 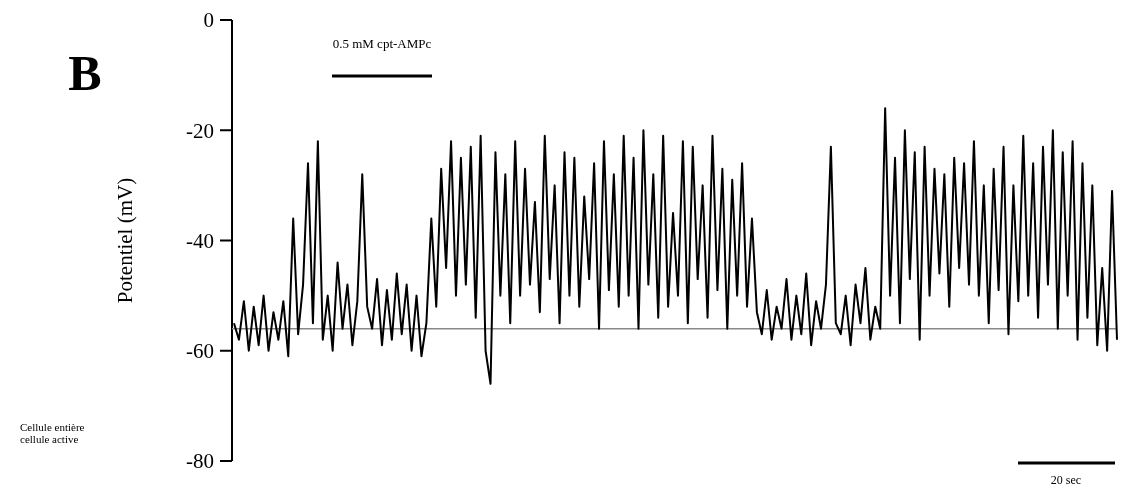 What do you see at coordinates (52, 427) in the screenshot?
I see `text: Cellule entière` at bounding box center [52, 427].